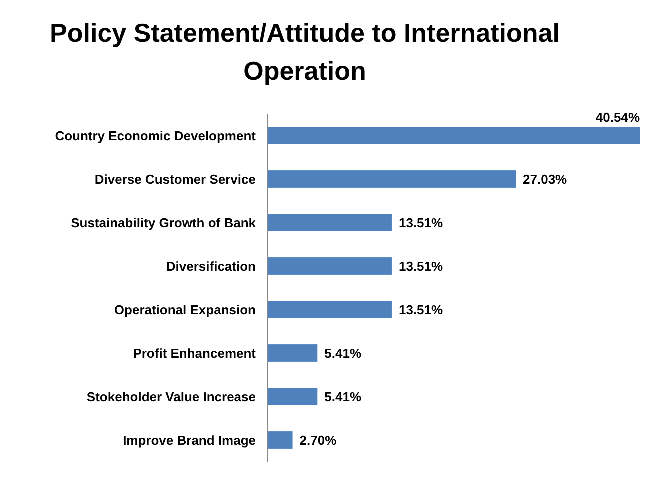 The width and height of the screenshot is (652, 479). I want to click on y-tick-label: Improve Brand Image, so click(189, 440).